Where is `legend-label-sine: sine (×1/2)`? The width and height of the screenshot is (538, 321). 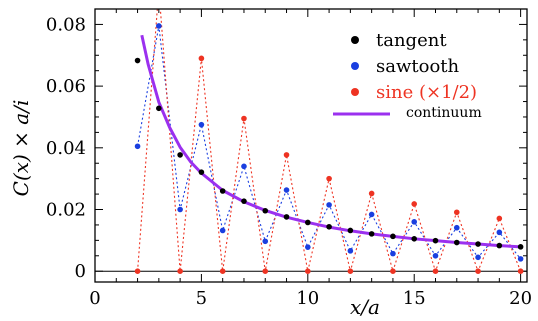 legend-label-sine: sine (×1/2) is located at coordinates (426, 92).